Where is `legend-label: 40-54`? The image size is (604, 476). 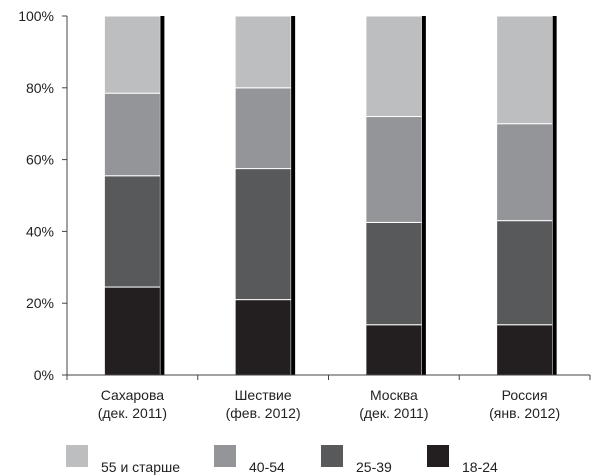
legend-label: 40-54 is located at coordinates (267, 467).